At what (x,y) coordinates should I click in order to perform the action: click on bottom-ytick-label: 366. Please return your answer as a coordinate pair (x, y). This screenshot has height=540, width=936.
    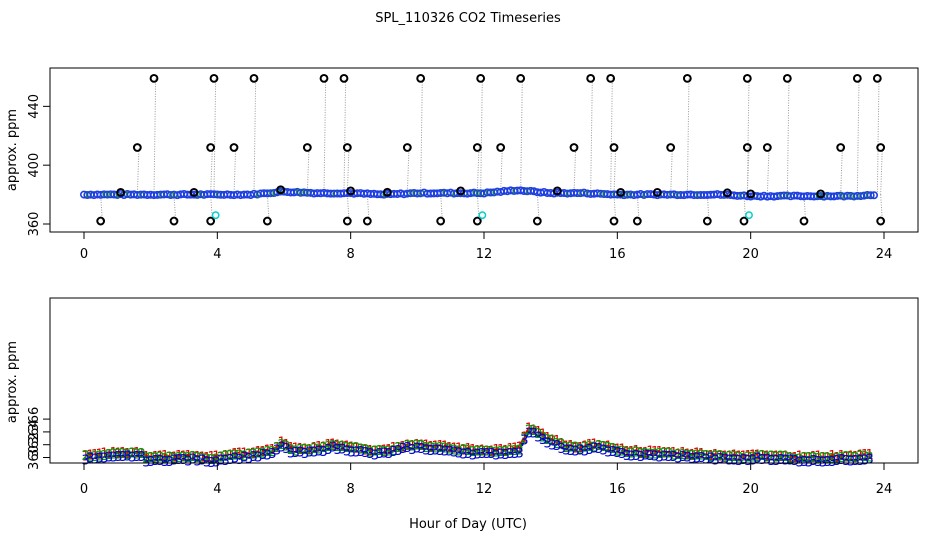
    Looking at the image, I should click on (34, 419).